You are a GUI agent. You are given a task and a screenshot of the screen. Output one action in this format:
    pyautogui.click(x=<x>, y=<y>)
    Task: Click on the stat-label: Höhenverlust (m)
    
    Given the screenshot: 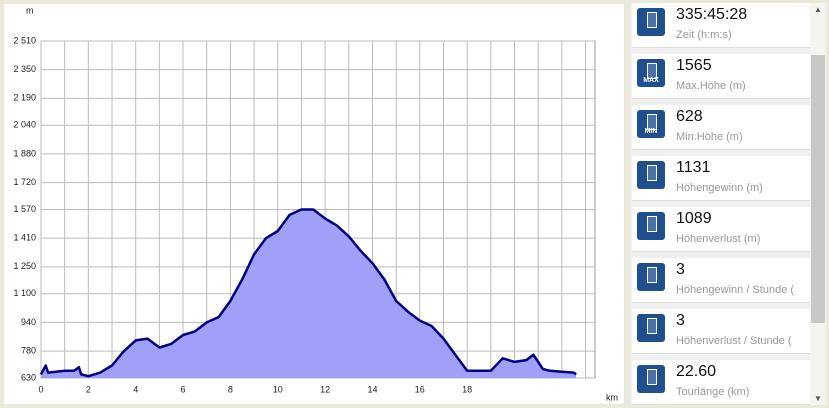 What is the action you would take?
    pyautogui.click(x=718, y=239)
    